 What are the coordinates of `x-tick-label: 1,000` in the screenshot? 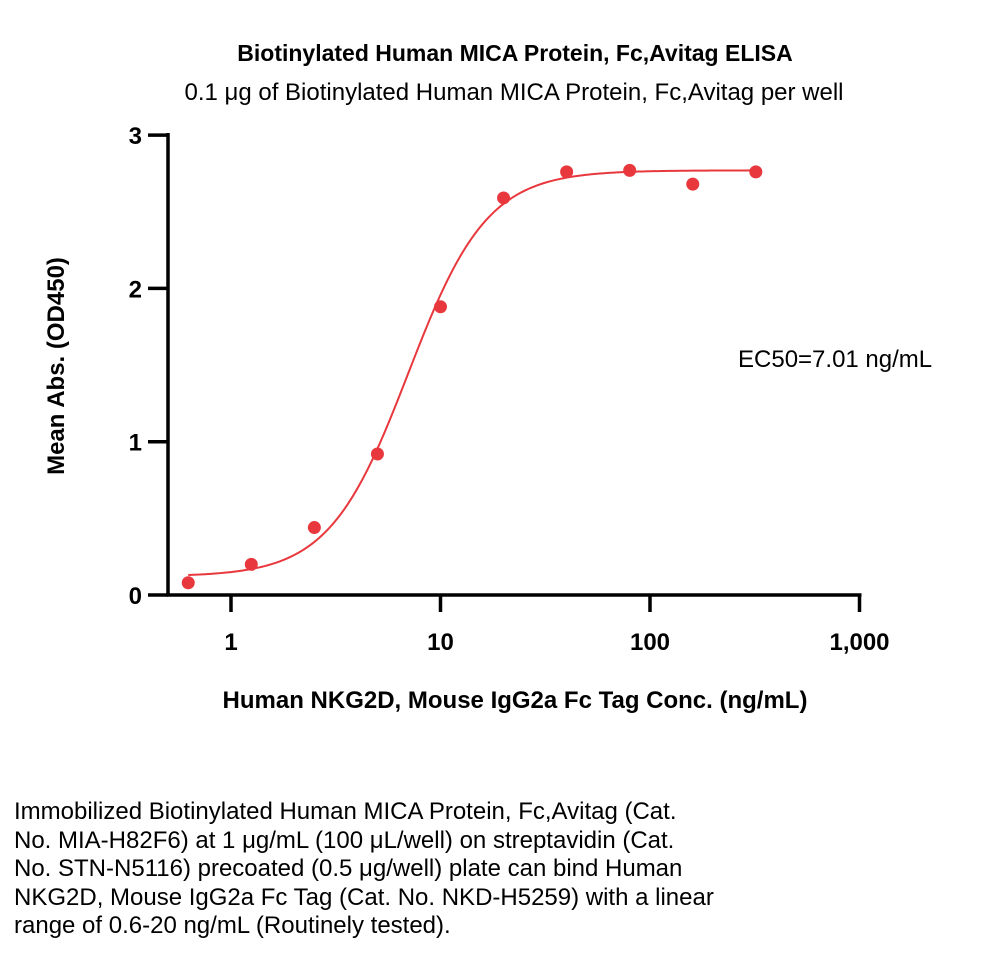 It's located at (859, 642).